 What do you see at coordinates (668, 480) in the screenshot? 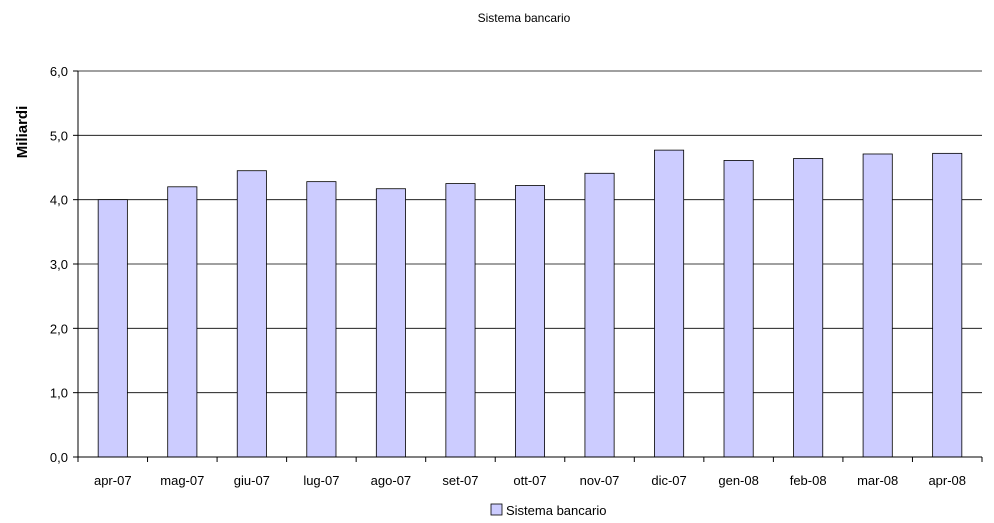
I see `x-tick-label: dic-07` at bounding box center [668, 480].